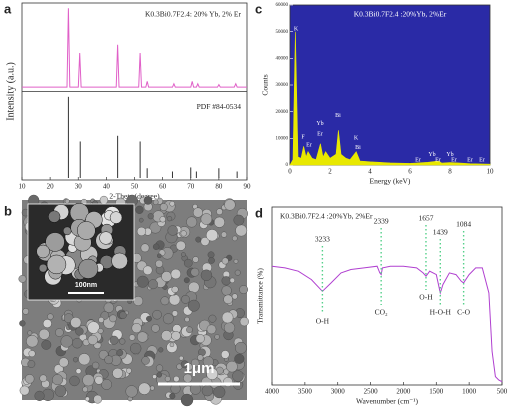 This screenshot has width=509, height=413. I want to click on panel-letter: a, so click(8, 8).